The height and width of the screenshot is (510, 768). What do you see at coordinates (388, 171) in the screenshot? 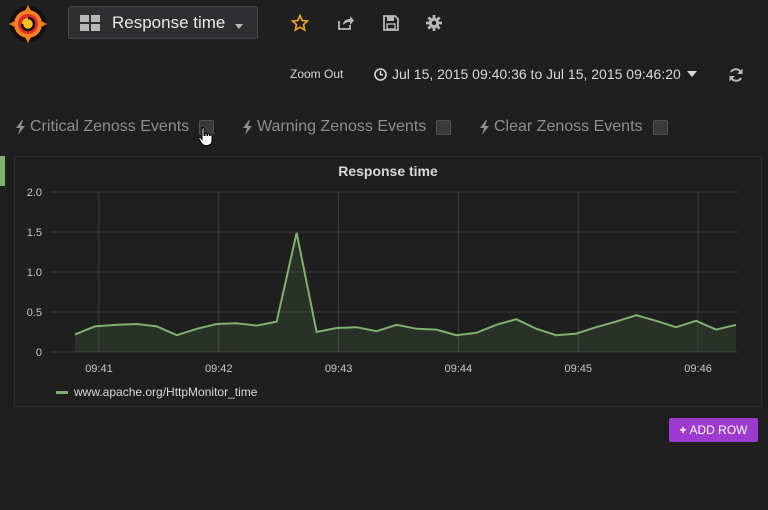
I see `panel-title: Response time` at bounding box center [388, 171].